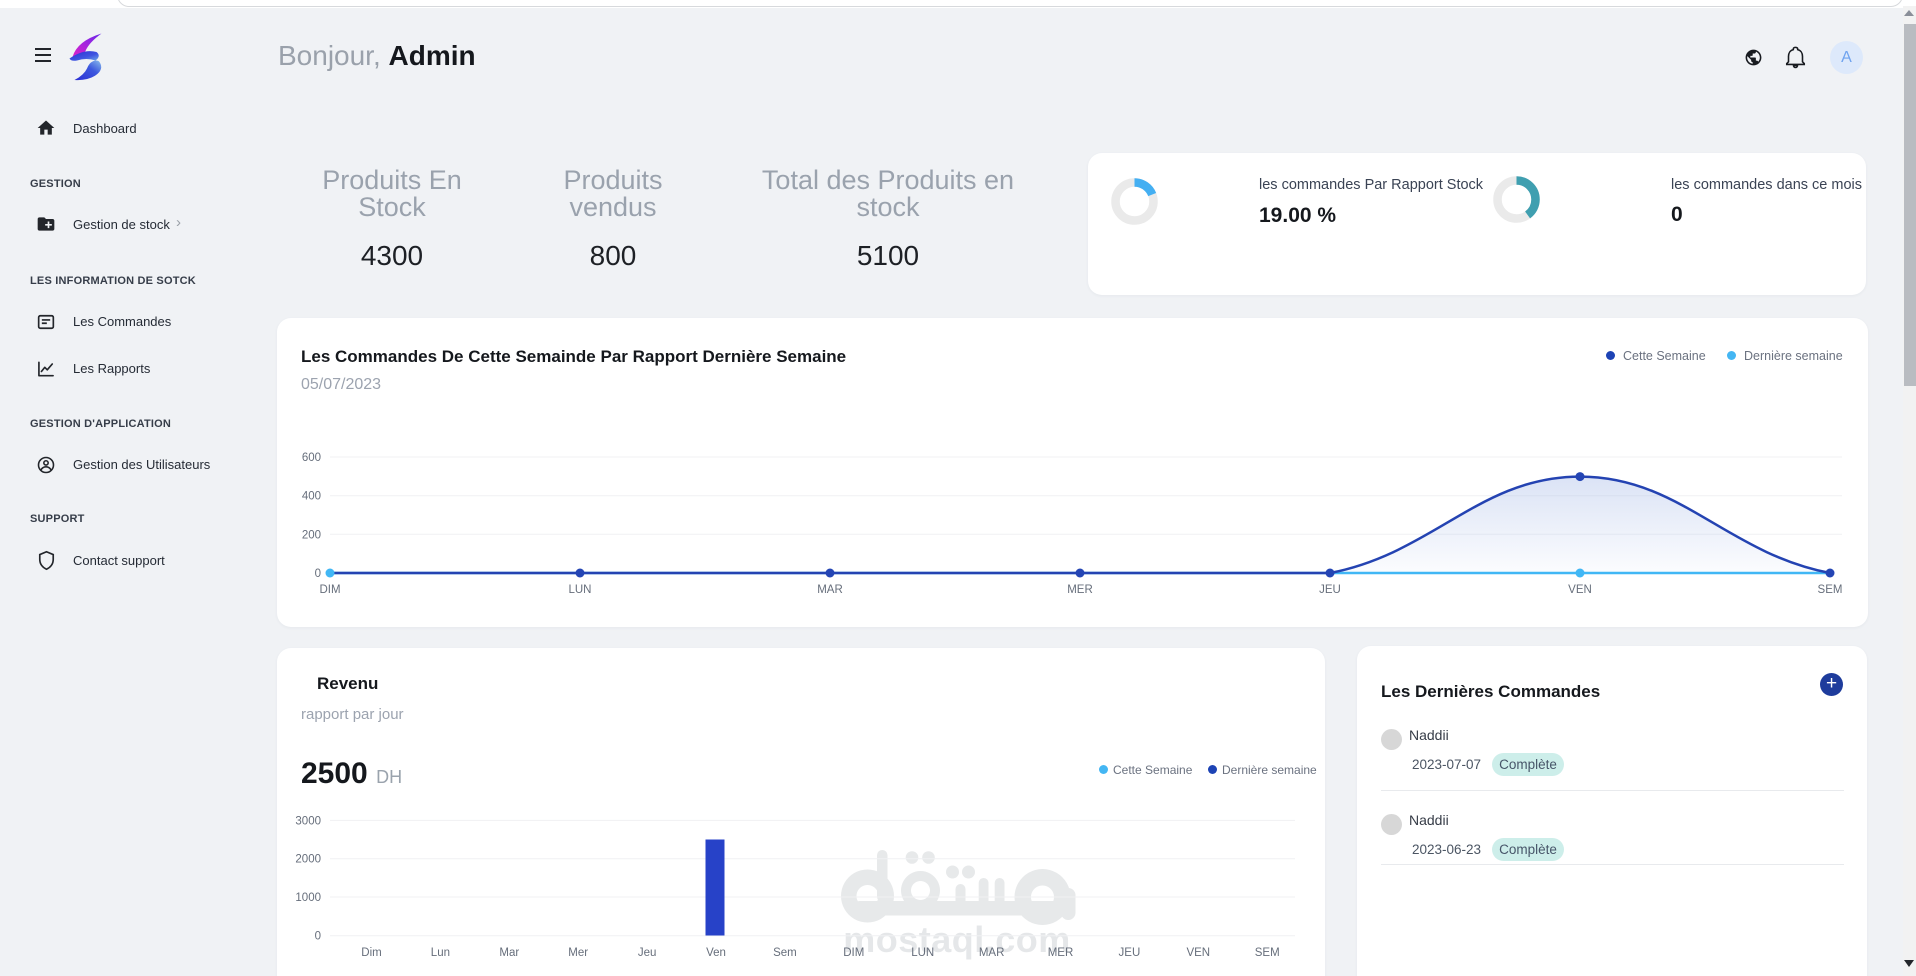 Image resolution: width=1916 pixels, height=976 pixels. Describe the element at coordinates (371, 953) in the screenshot. I see `svg-text: Dim` at that location.